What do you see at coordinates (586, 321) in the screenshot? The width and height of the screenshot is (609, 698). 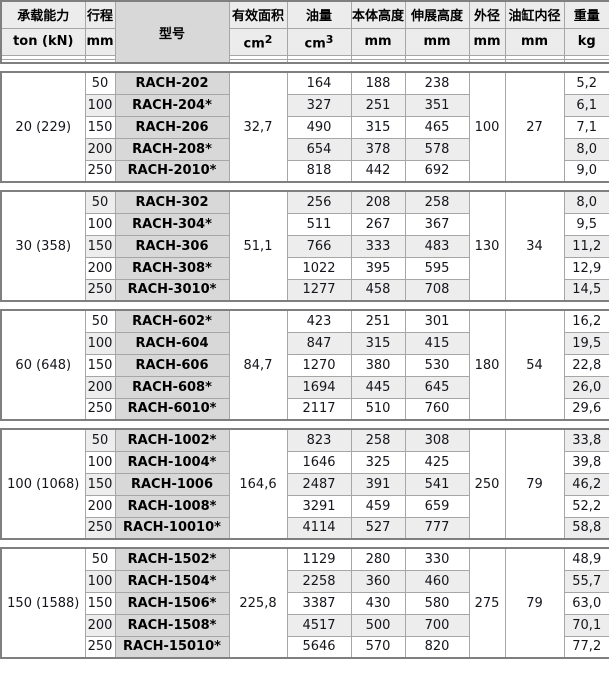 I see `weight-cell: 16,2` at bounding box center [586, 321].